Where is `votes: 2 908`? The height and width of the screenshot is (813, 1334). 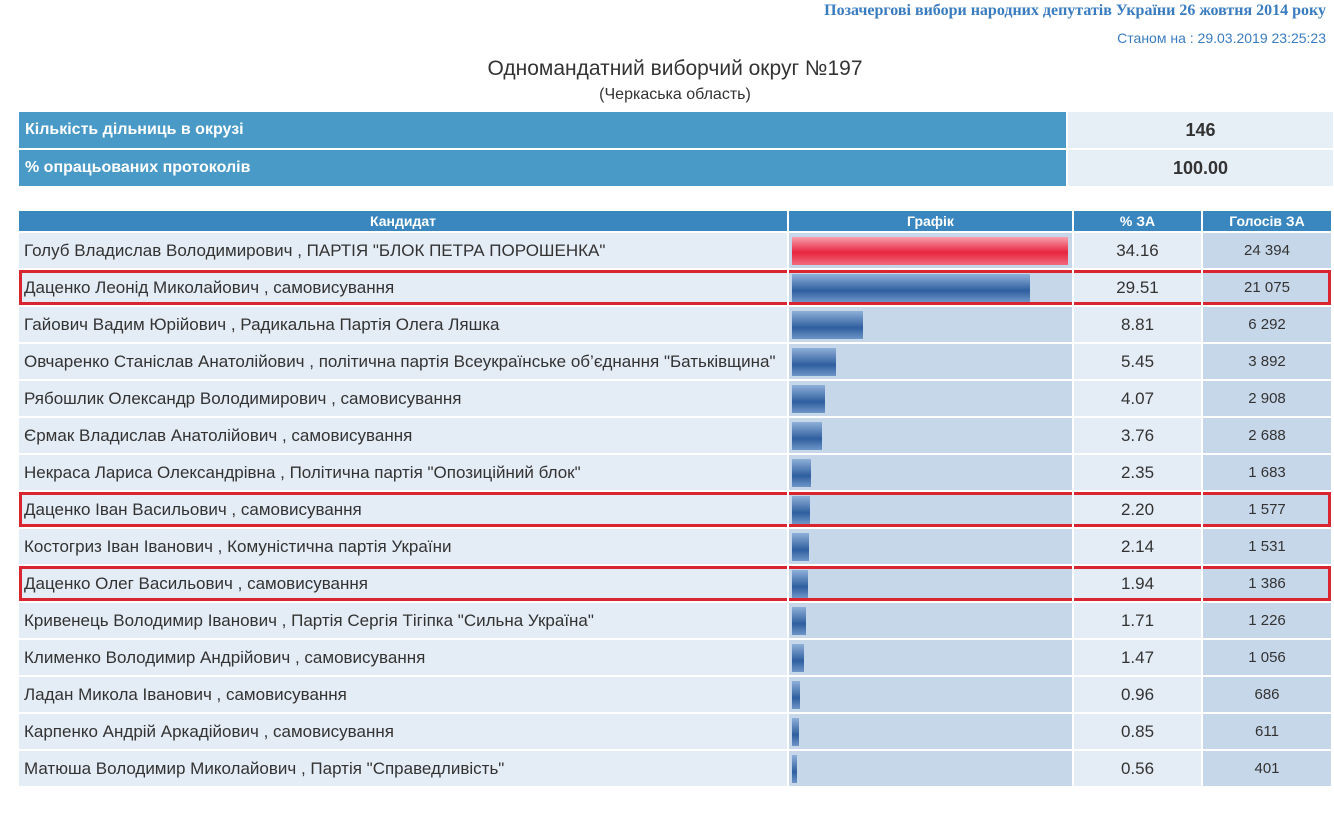
votes: 2 908 is located at coordinates (1267, 398).